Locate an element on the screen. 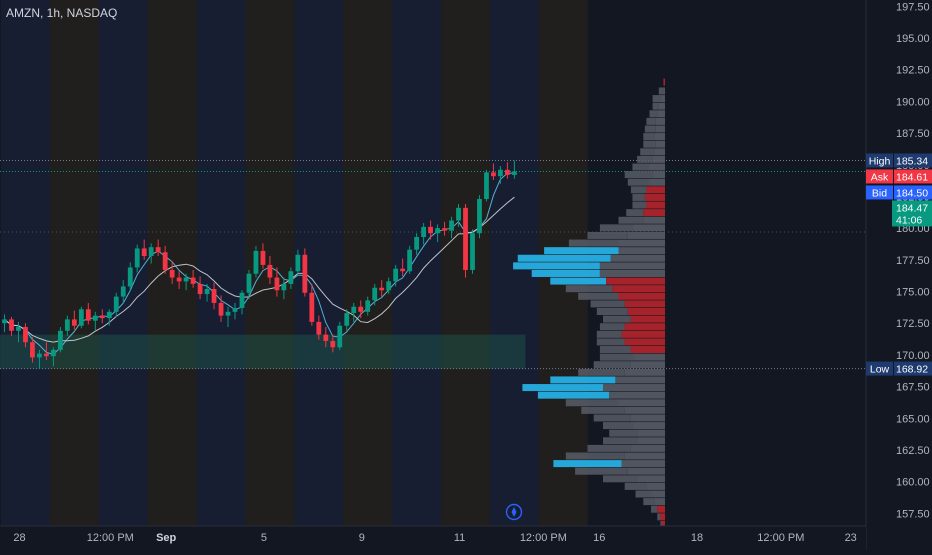 This screenshot has height=555, width=932. support-zone-rect is located at coordinates (263, 351).